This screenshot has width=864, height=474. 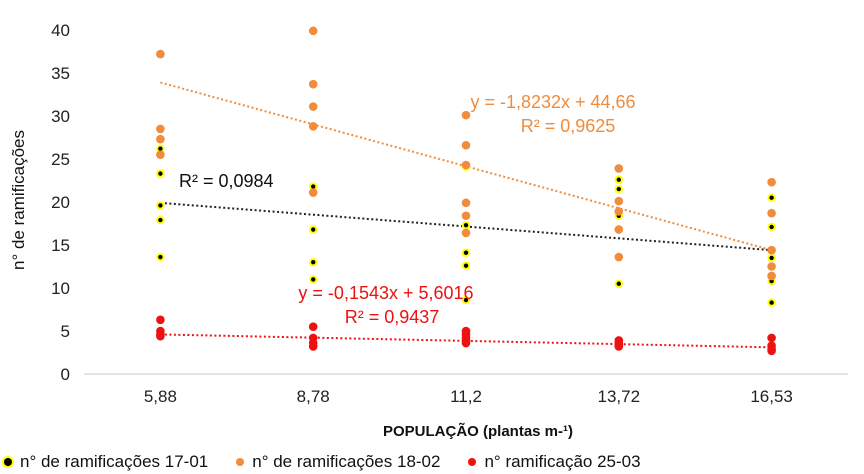 What do you see at coordinates (568, 126) in the screenshot?
I see `annotation-18-02-r2: R² = 0,9625` at bounding box center [568, 126].